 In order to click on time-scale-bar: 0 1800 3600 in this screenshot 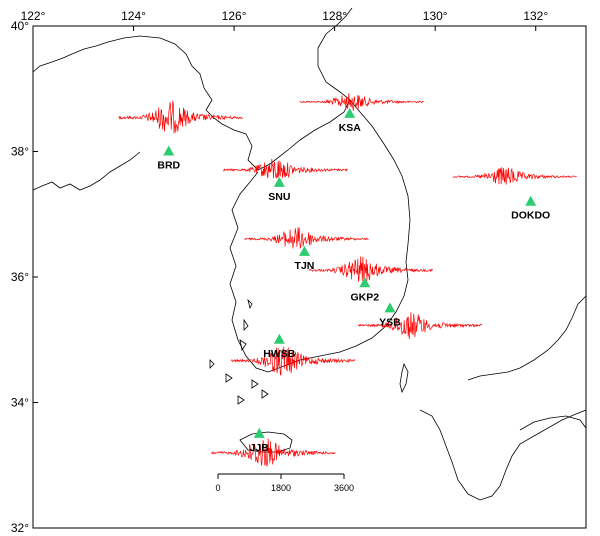, I will do `click(284, 483)`.